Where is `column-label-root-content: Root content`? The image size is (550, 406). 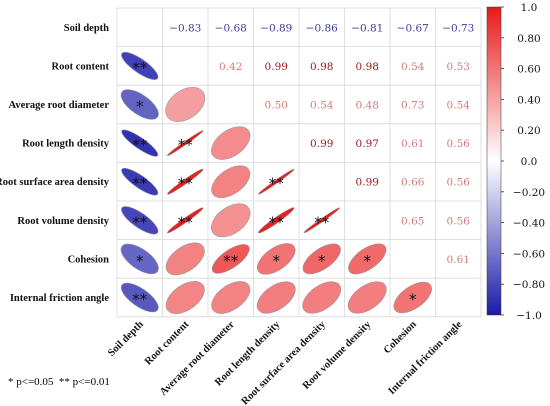 column-label-root-content: Root content is located at coordinates (167, 343).